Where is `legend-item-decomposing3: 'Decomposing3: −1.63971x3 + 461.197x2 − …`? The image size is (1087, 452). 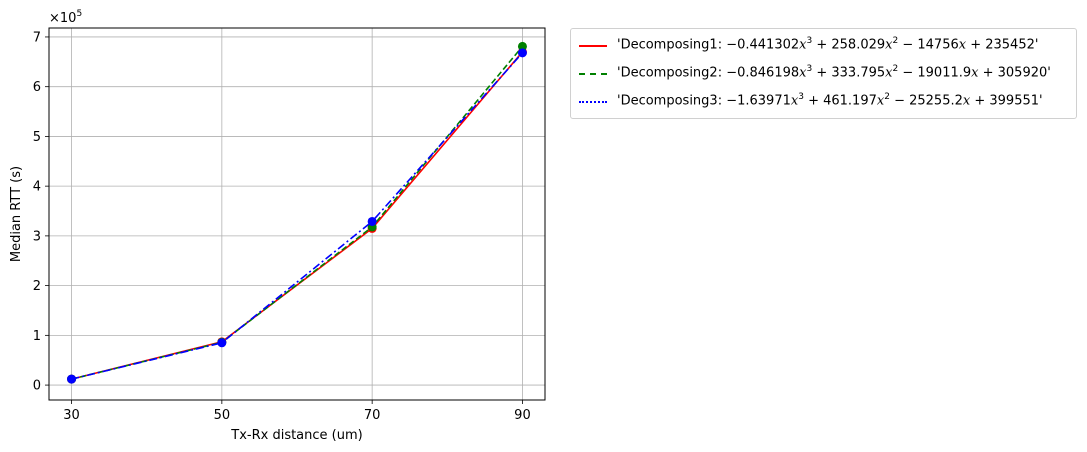
legend-item-decomposing3: 'Decomposing3: −1.63971x3 + 461.197x2 − … is located at coordinates (823, 102).